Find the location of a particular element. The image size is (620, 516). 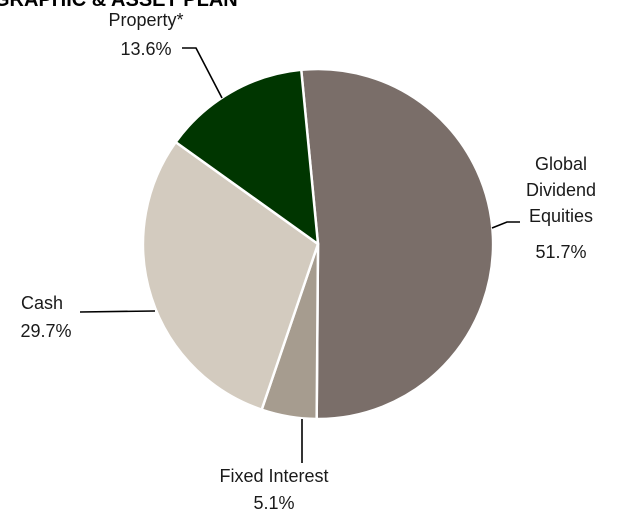

slice-value-global-dividend-equities: 51.7% is located at coordinates (560, 252).